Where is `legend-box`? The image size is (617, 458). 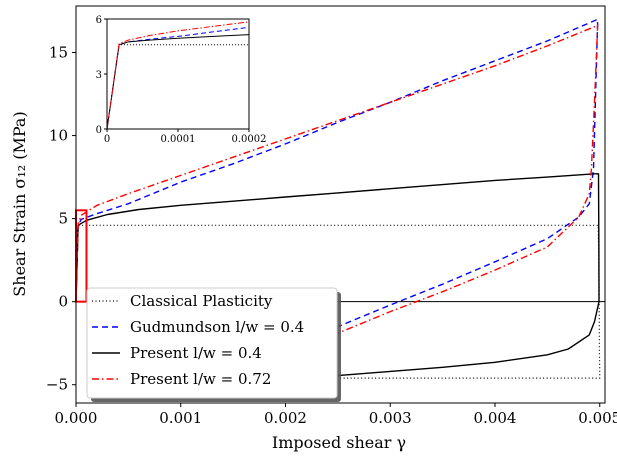
legend-box is located at coordinates (212, 343).